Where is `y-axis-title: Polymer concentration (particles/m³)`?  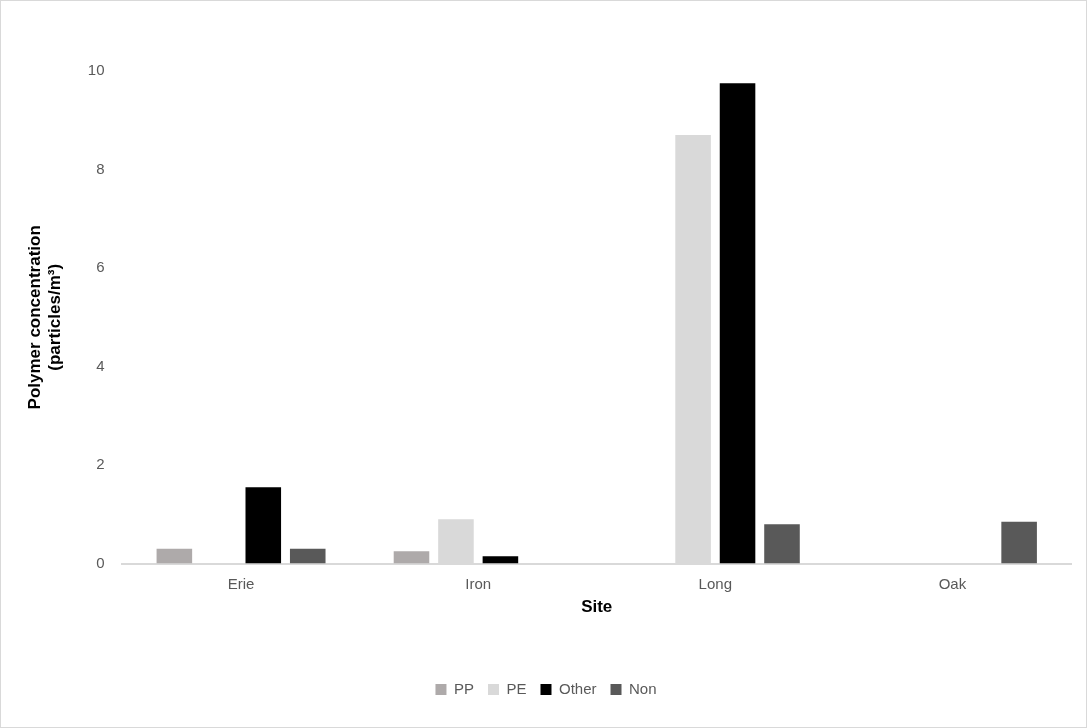
y-axis-title: Polymer concentration (particles/m³) is located at coordinates (44, 317).